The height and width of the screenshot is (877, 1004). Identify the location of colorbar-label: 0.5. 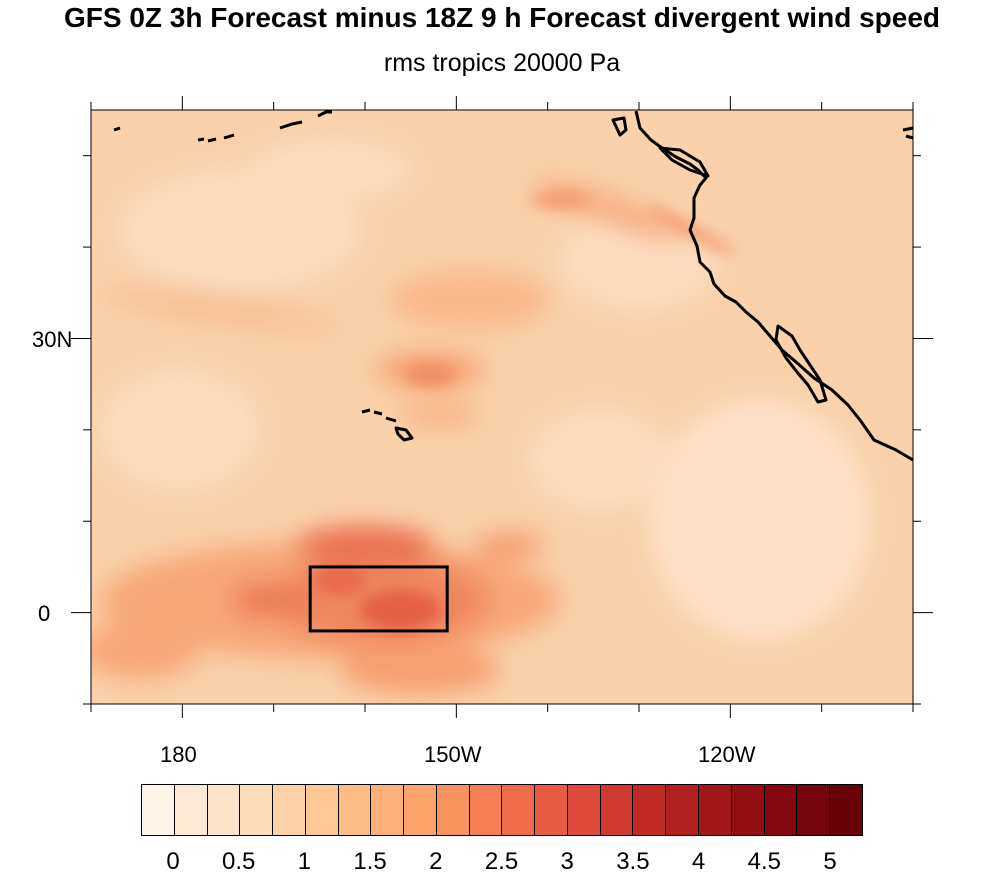
(239, 861).